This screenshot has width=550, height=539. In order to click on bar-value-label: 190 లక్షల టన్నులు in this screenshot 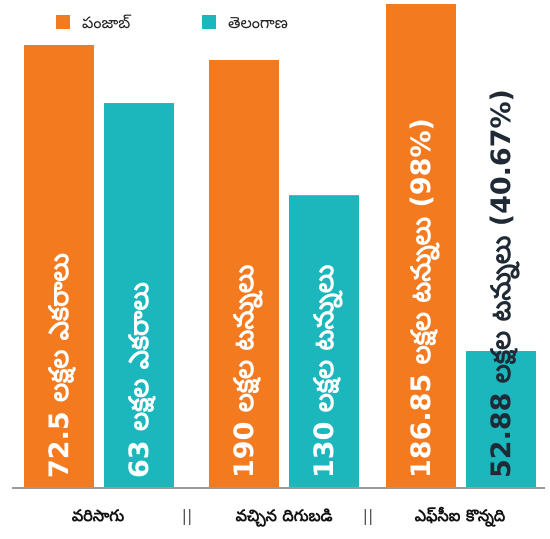, I will do `click(246, 371)`.